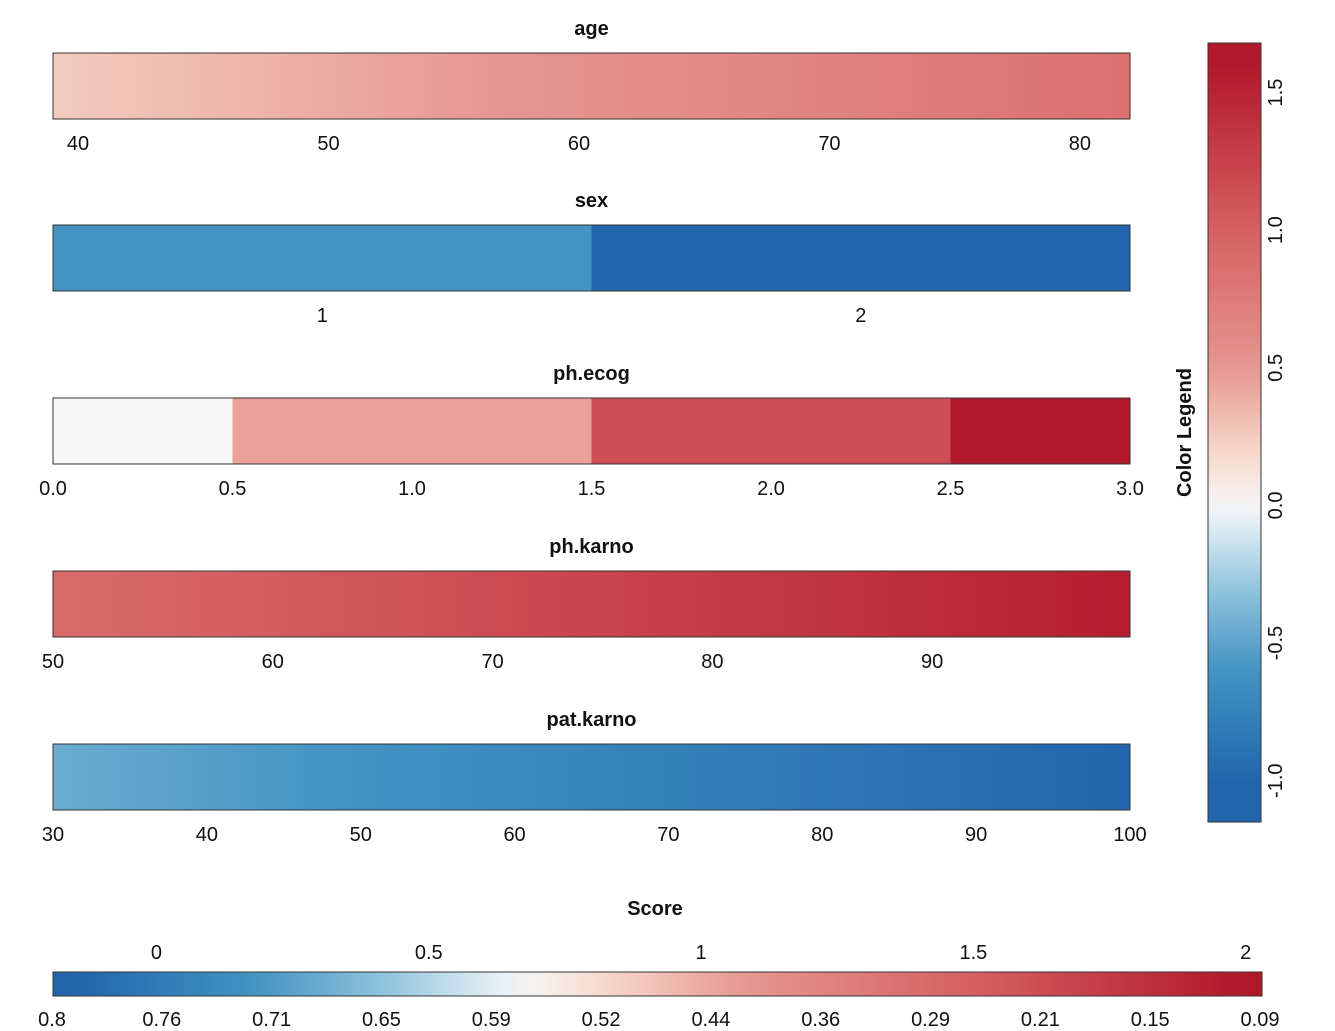 This screenshot has width=1335, height=1031. I want to click on score-top-tick-label: 1.5, so click(973, 953).